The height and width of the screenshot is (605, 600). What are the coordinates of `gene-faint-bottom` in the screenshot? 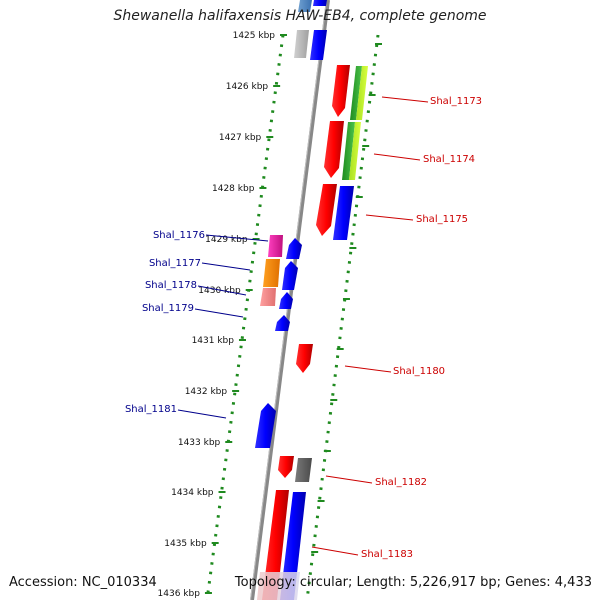 It's located at (278, 586).